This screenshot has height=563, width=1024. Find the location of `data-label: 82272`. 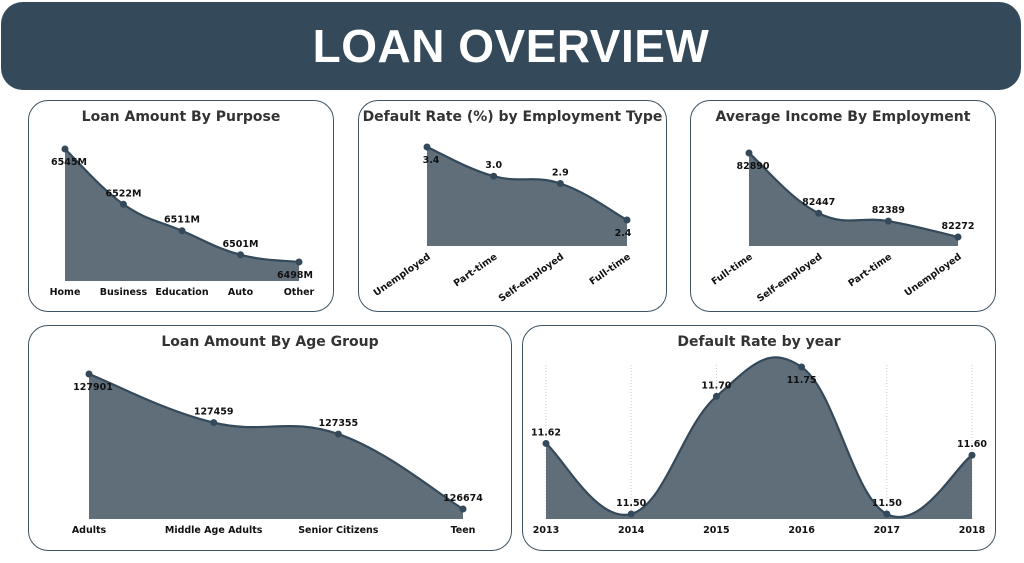

data-label: 82272 is located at coordinates (957, 226).